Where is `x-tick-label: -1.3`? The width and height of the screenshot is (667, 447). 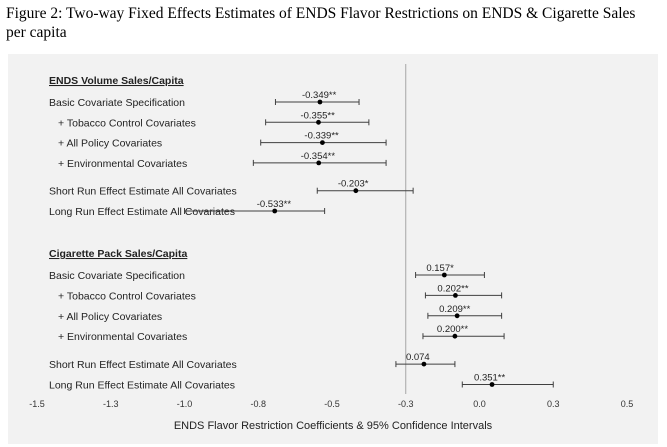 x-tick-label: -1.3 is located at coordinates (111, 404).